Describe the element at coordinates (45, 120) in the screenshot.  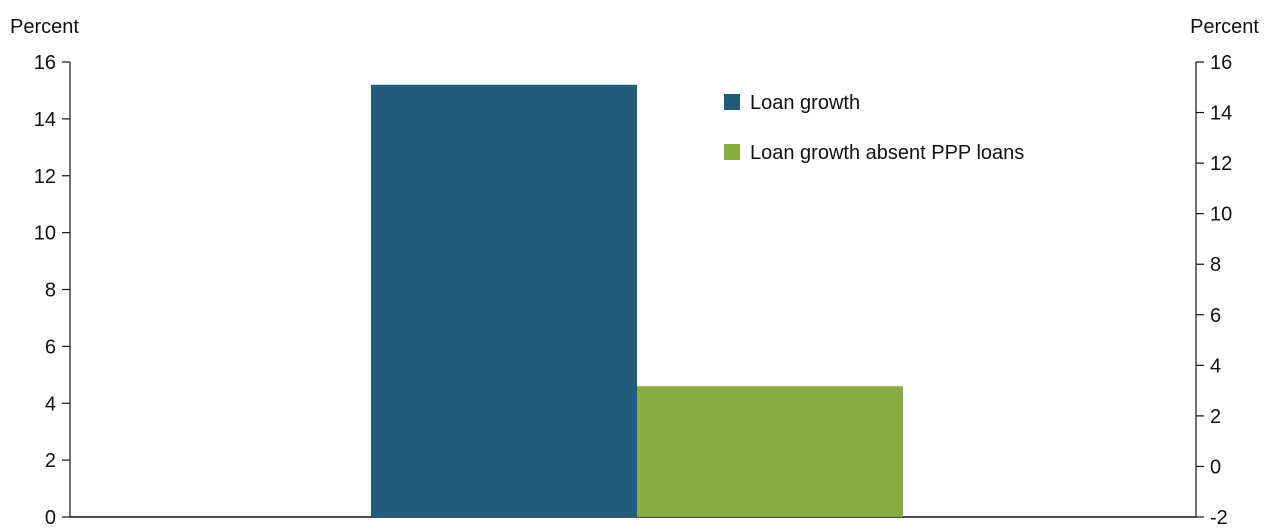
I see `left-tick-label: 14` at that location.